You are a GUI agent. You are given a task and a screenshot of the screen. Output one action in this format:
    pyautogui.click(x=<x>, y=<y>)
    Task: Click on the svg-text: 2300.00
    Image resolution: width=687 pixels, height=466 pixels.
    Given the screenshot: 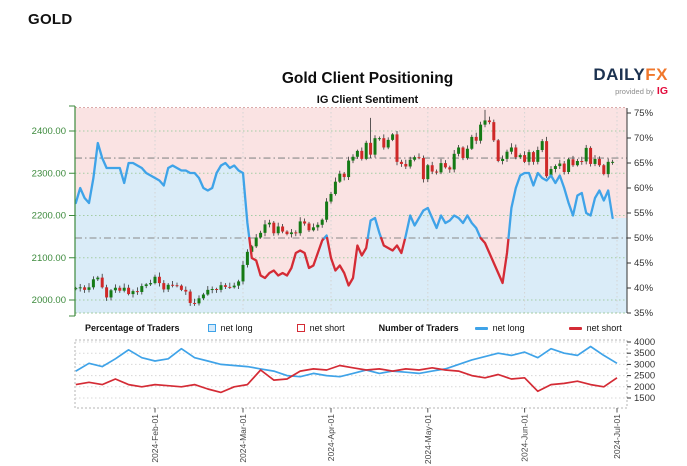 What is the action you would take?
    pyautogui.click(x=49, y=173)
    